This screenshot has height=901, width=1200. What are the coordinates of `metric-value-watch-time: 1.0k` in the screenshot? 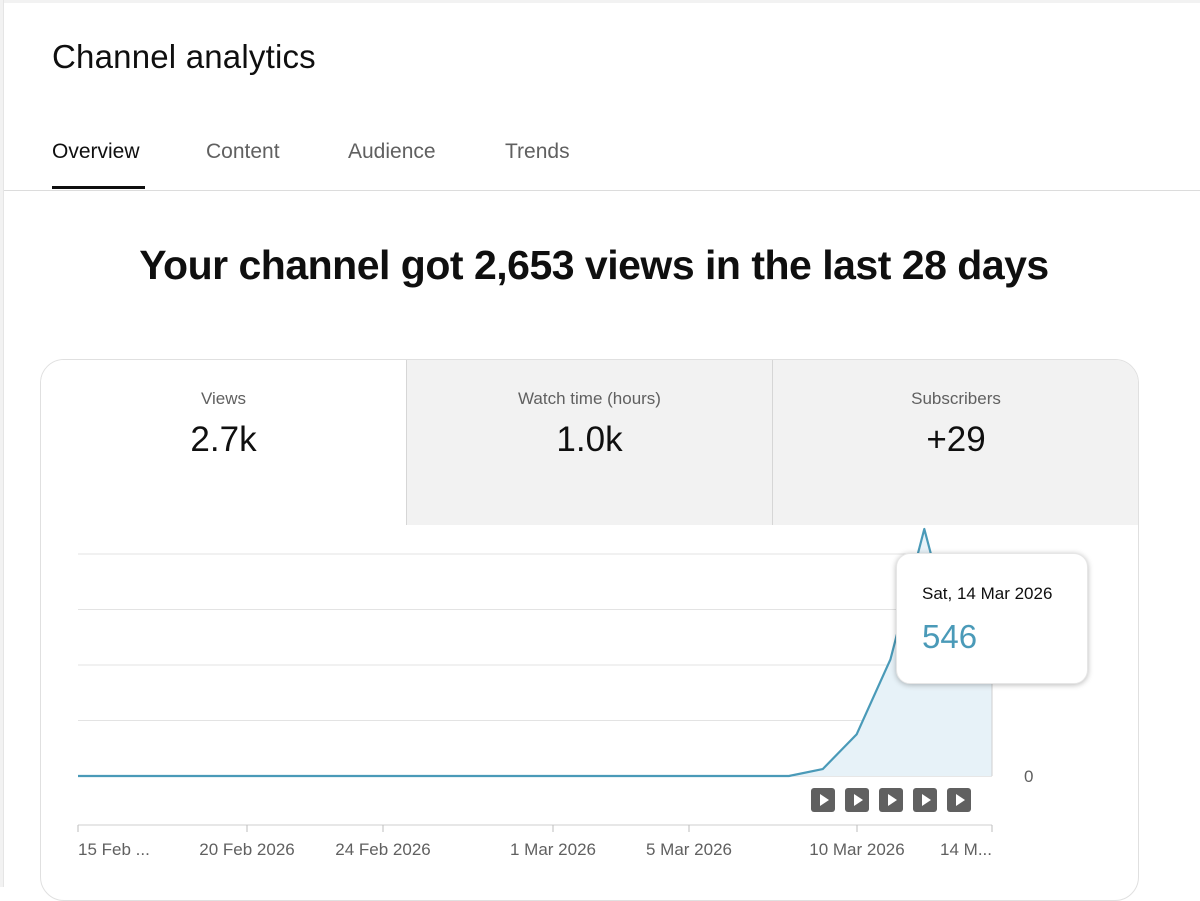 It's located at (589, 439).